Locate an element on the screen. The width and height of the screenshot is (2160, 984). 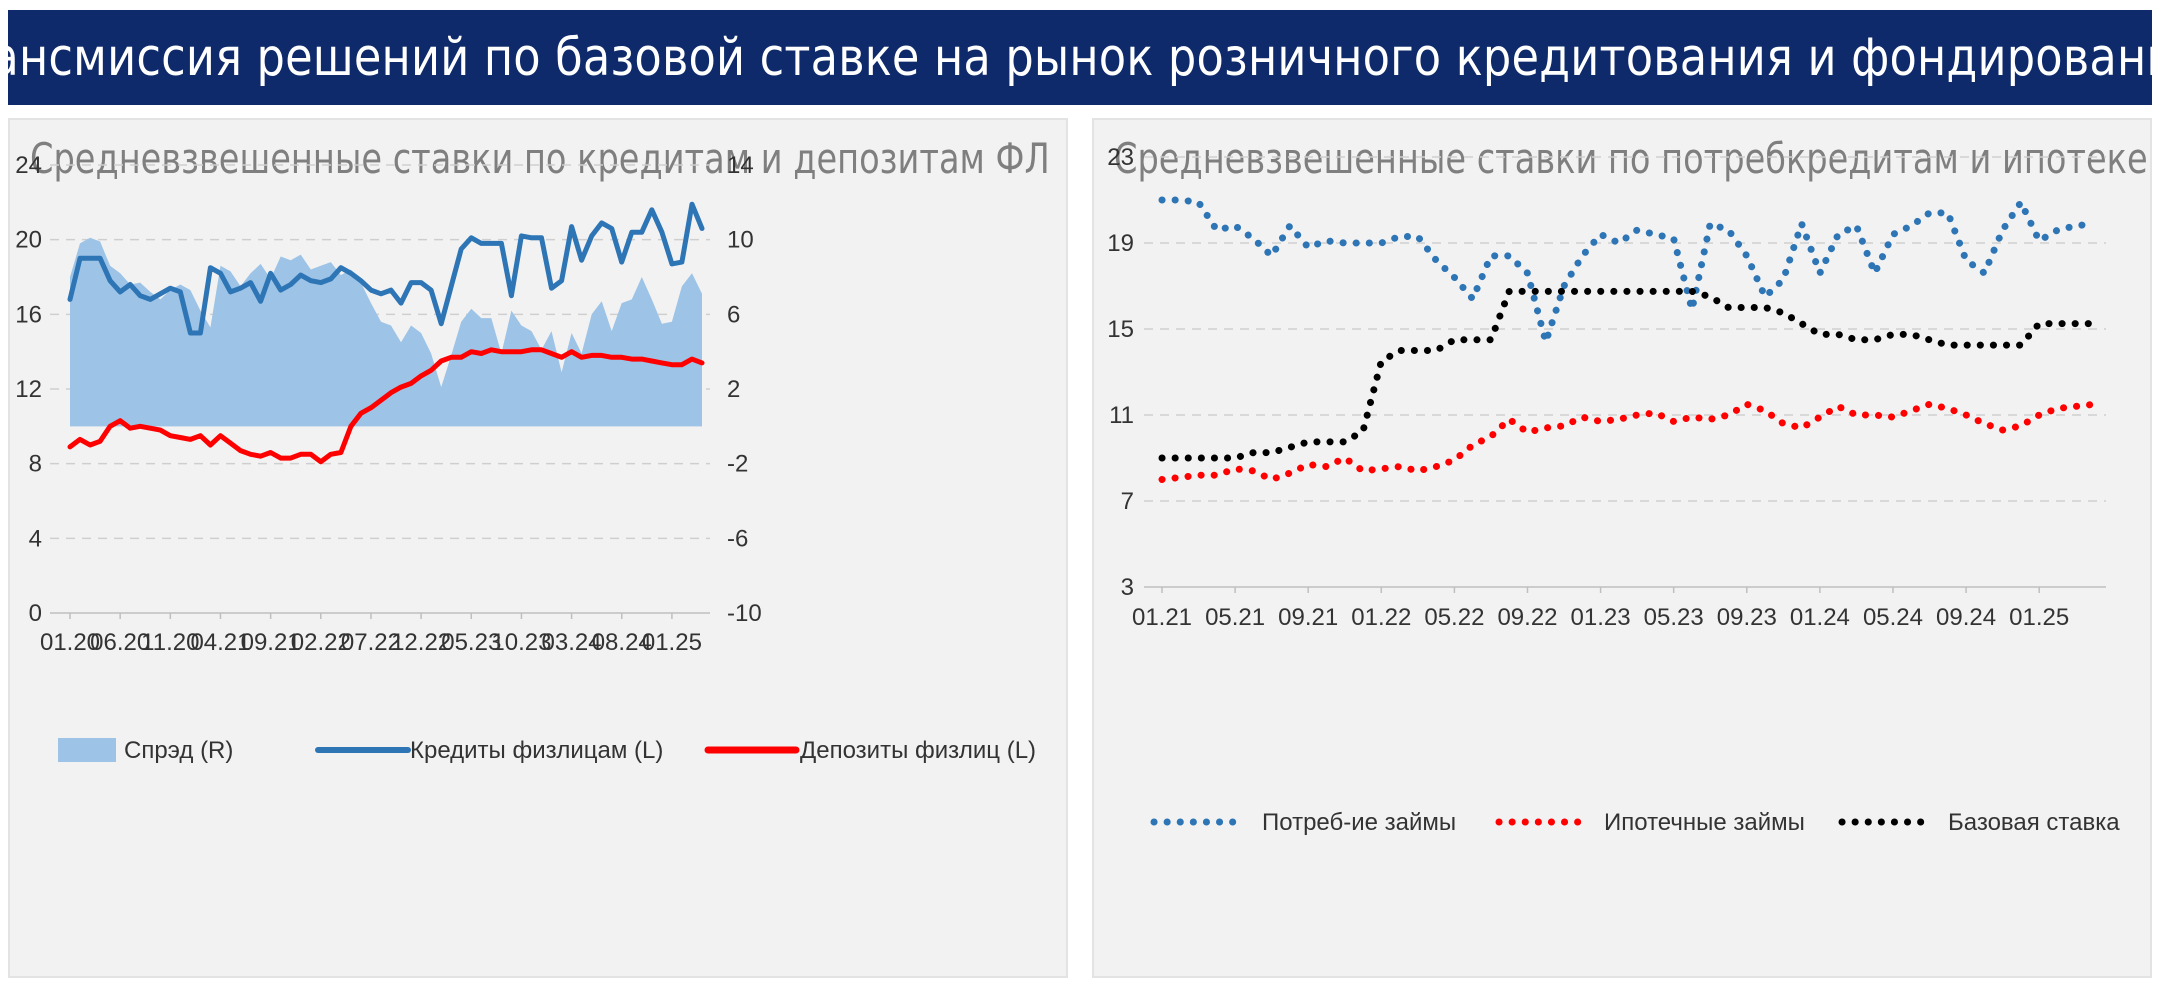
y-right-tick-label: 6 is located at coordinates (733, 314).